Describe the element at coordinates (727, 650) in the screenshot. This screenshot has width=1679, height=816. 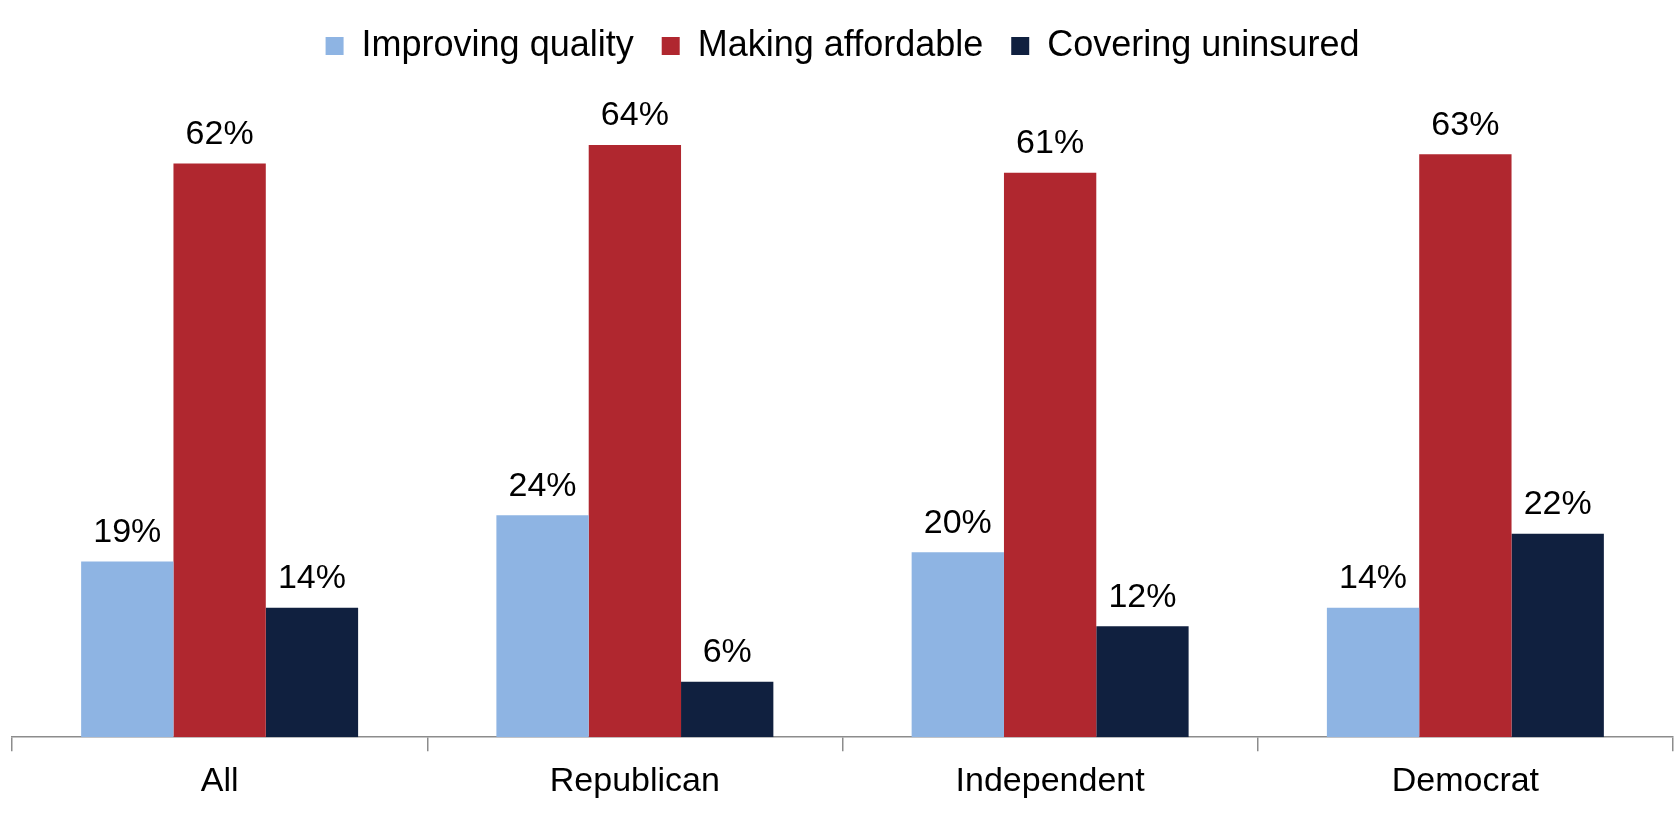
I see `data-label: 6%` at that location.